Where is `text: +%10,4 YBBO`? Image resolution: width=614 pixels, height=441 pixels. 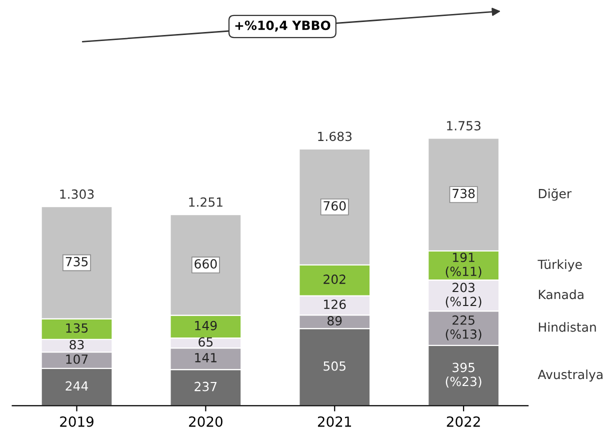 text: +%10,4 YBBO is located at coordinates (282, 26).